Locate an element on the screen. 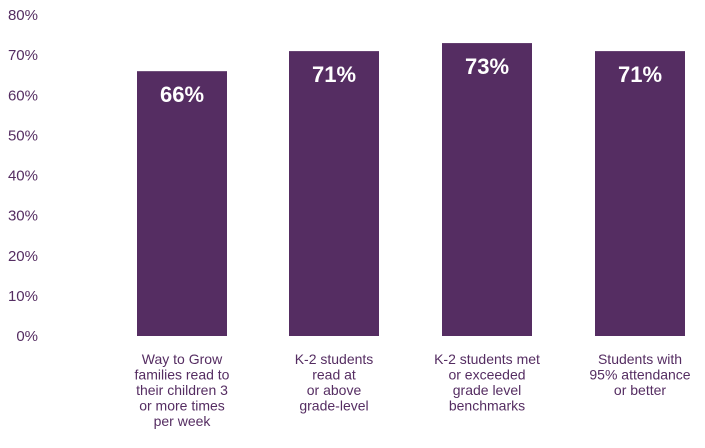  category-label-line: families read to is located at coordinates (182, 375).